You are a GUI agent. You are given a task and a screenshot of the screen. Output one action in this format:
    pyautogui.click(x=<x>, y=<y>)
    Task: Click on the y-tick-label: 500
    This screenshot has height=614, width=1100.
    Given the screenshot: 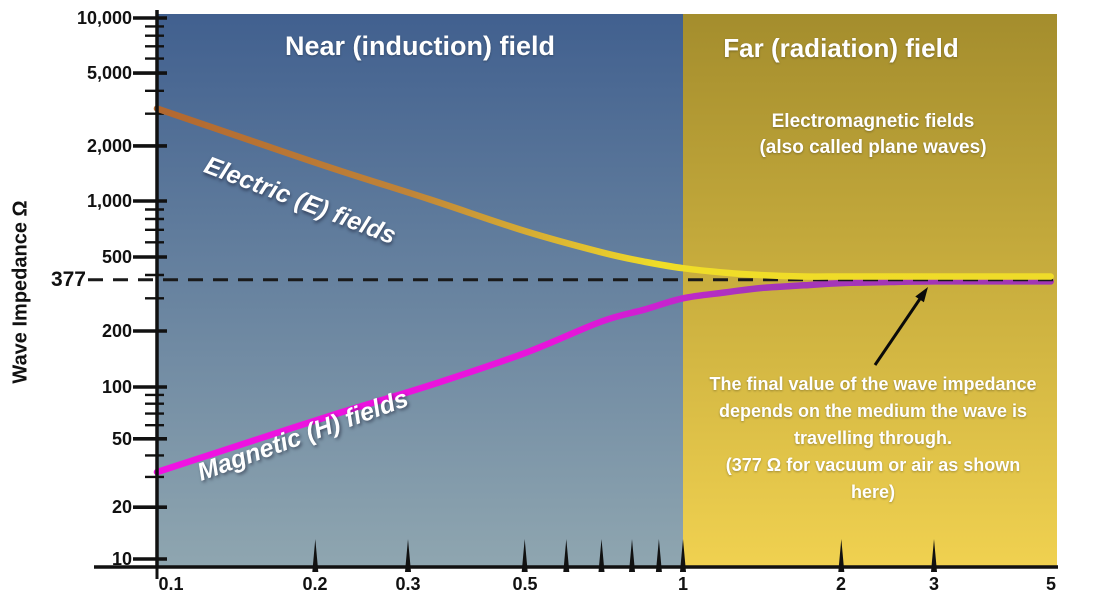 What is the action you would take?
    pyautogui.click(x=116, y=257)
    